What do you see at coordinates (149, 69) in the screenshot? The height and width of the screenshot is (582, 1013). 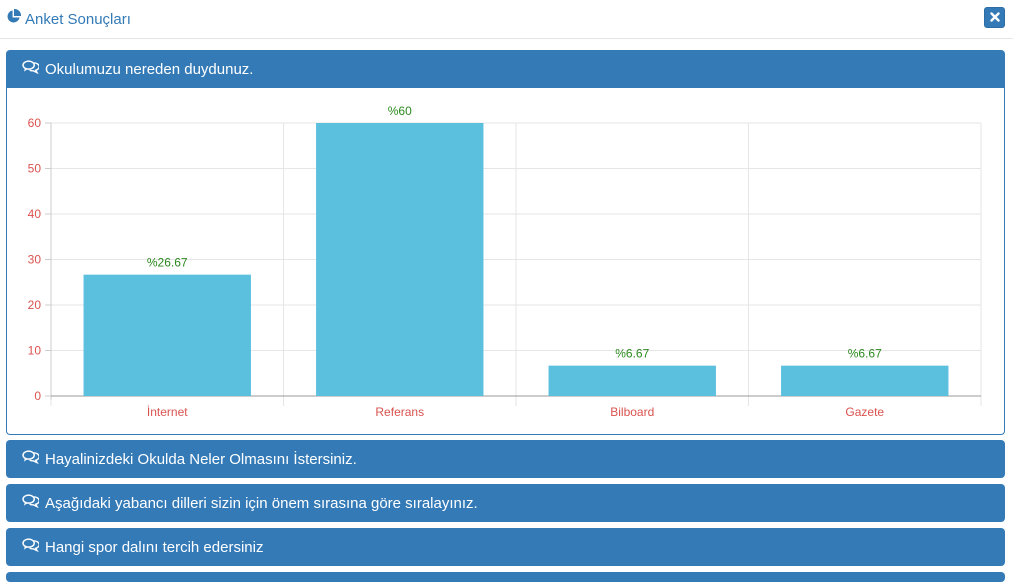 I see `question-label: Okulumuzu nereden duydunuz.` at bounding box center [149, 69].